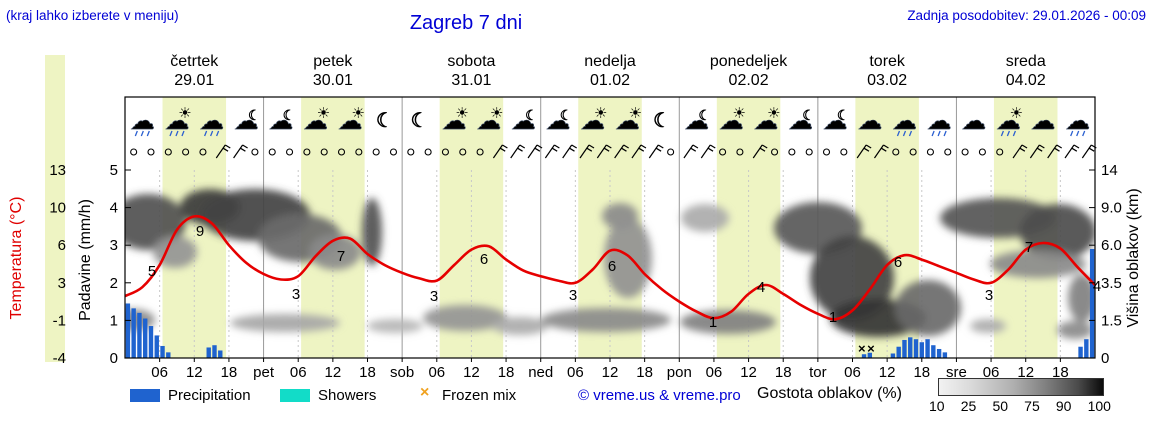 Image resolution: width=1152 pixels, height=443 pixels. I want to click on svg-text: 6.0, so click(1111, 245).